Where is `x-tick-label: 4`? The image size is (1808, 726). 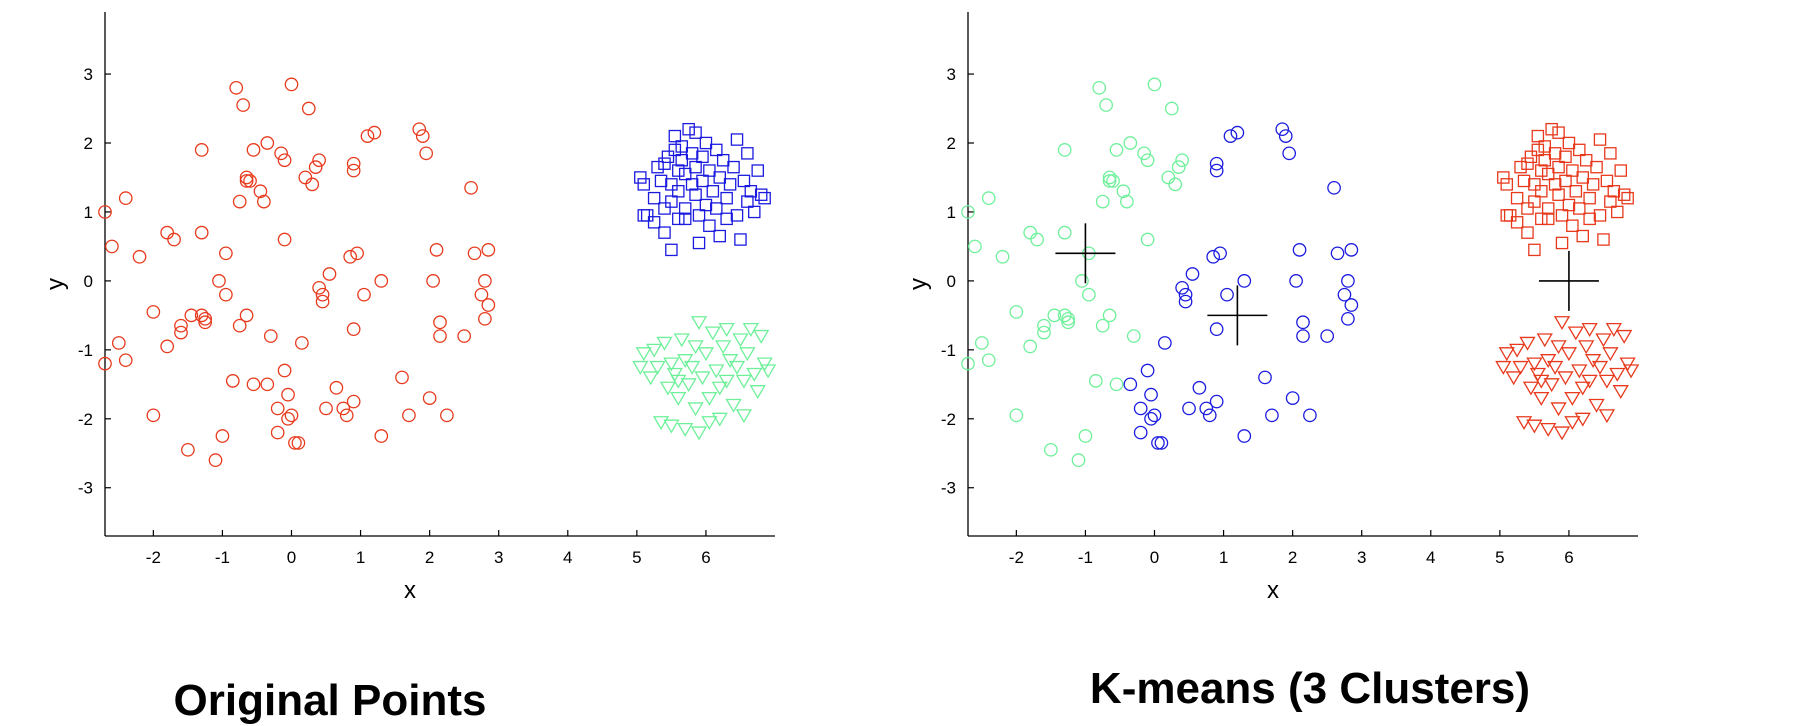
x-tick-label: 4 is located at coordinates (1430, 557).